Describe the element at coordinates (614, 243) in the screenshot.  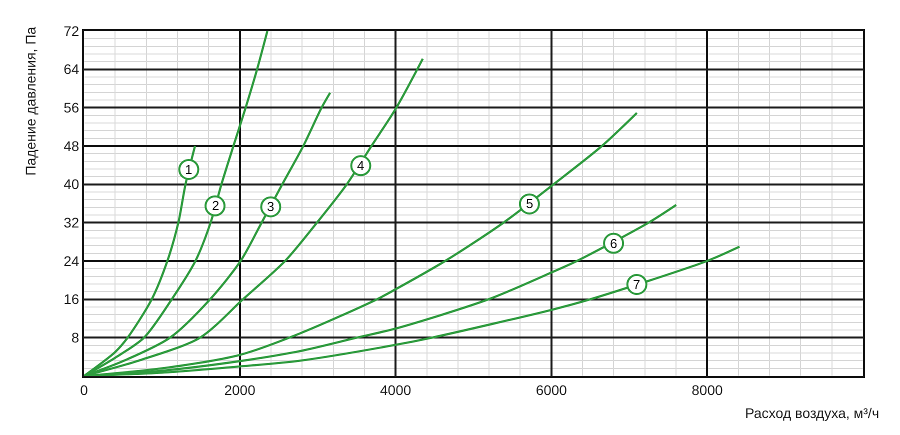
I see `annotation: 6` at that location.